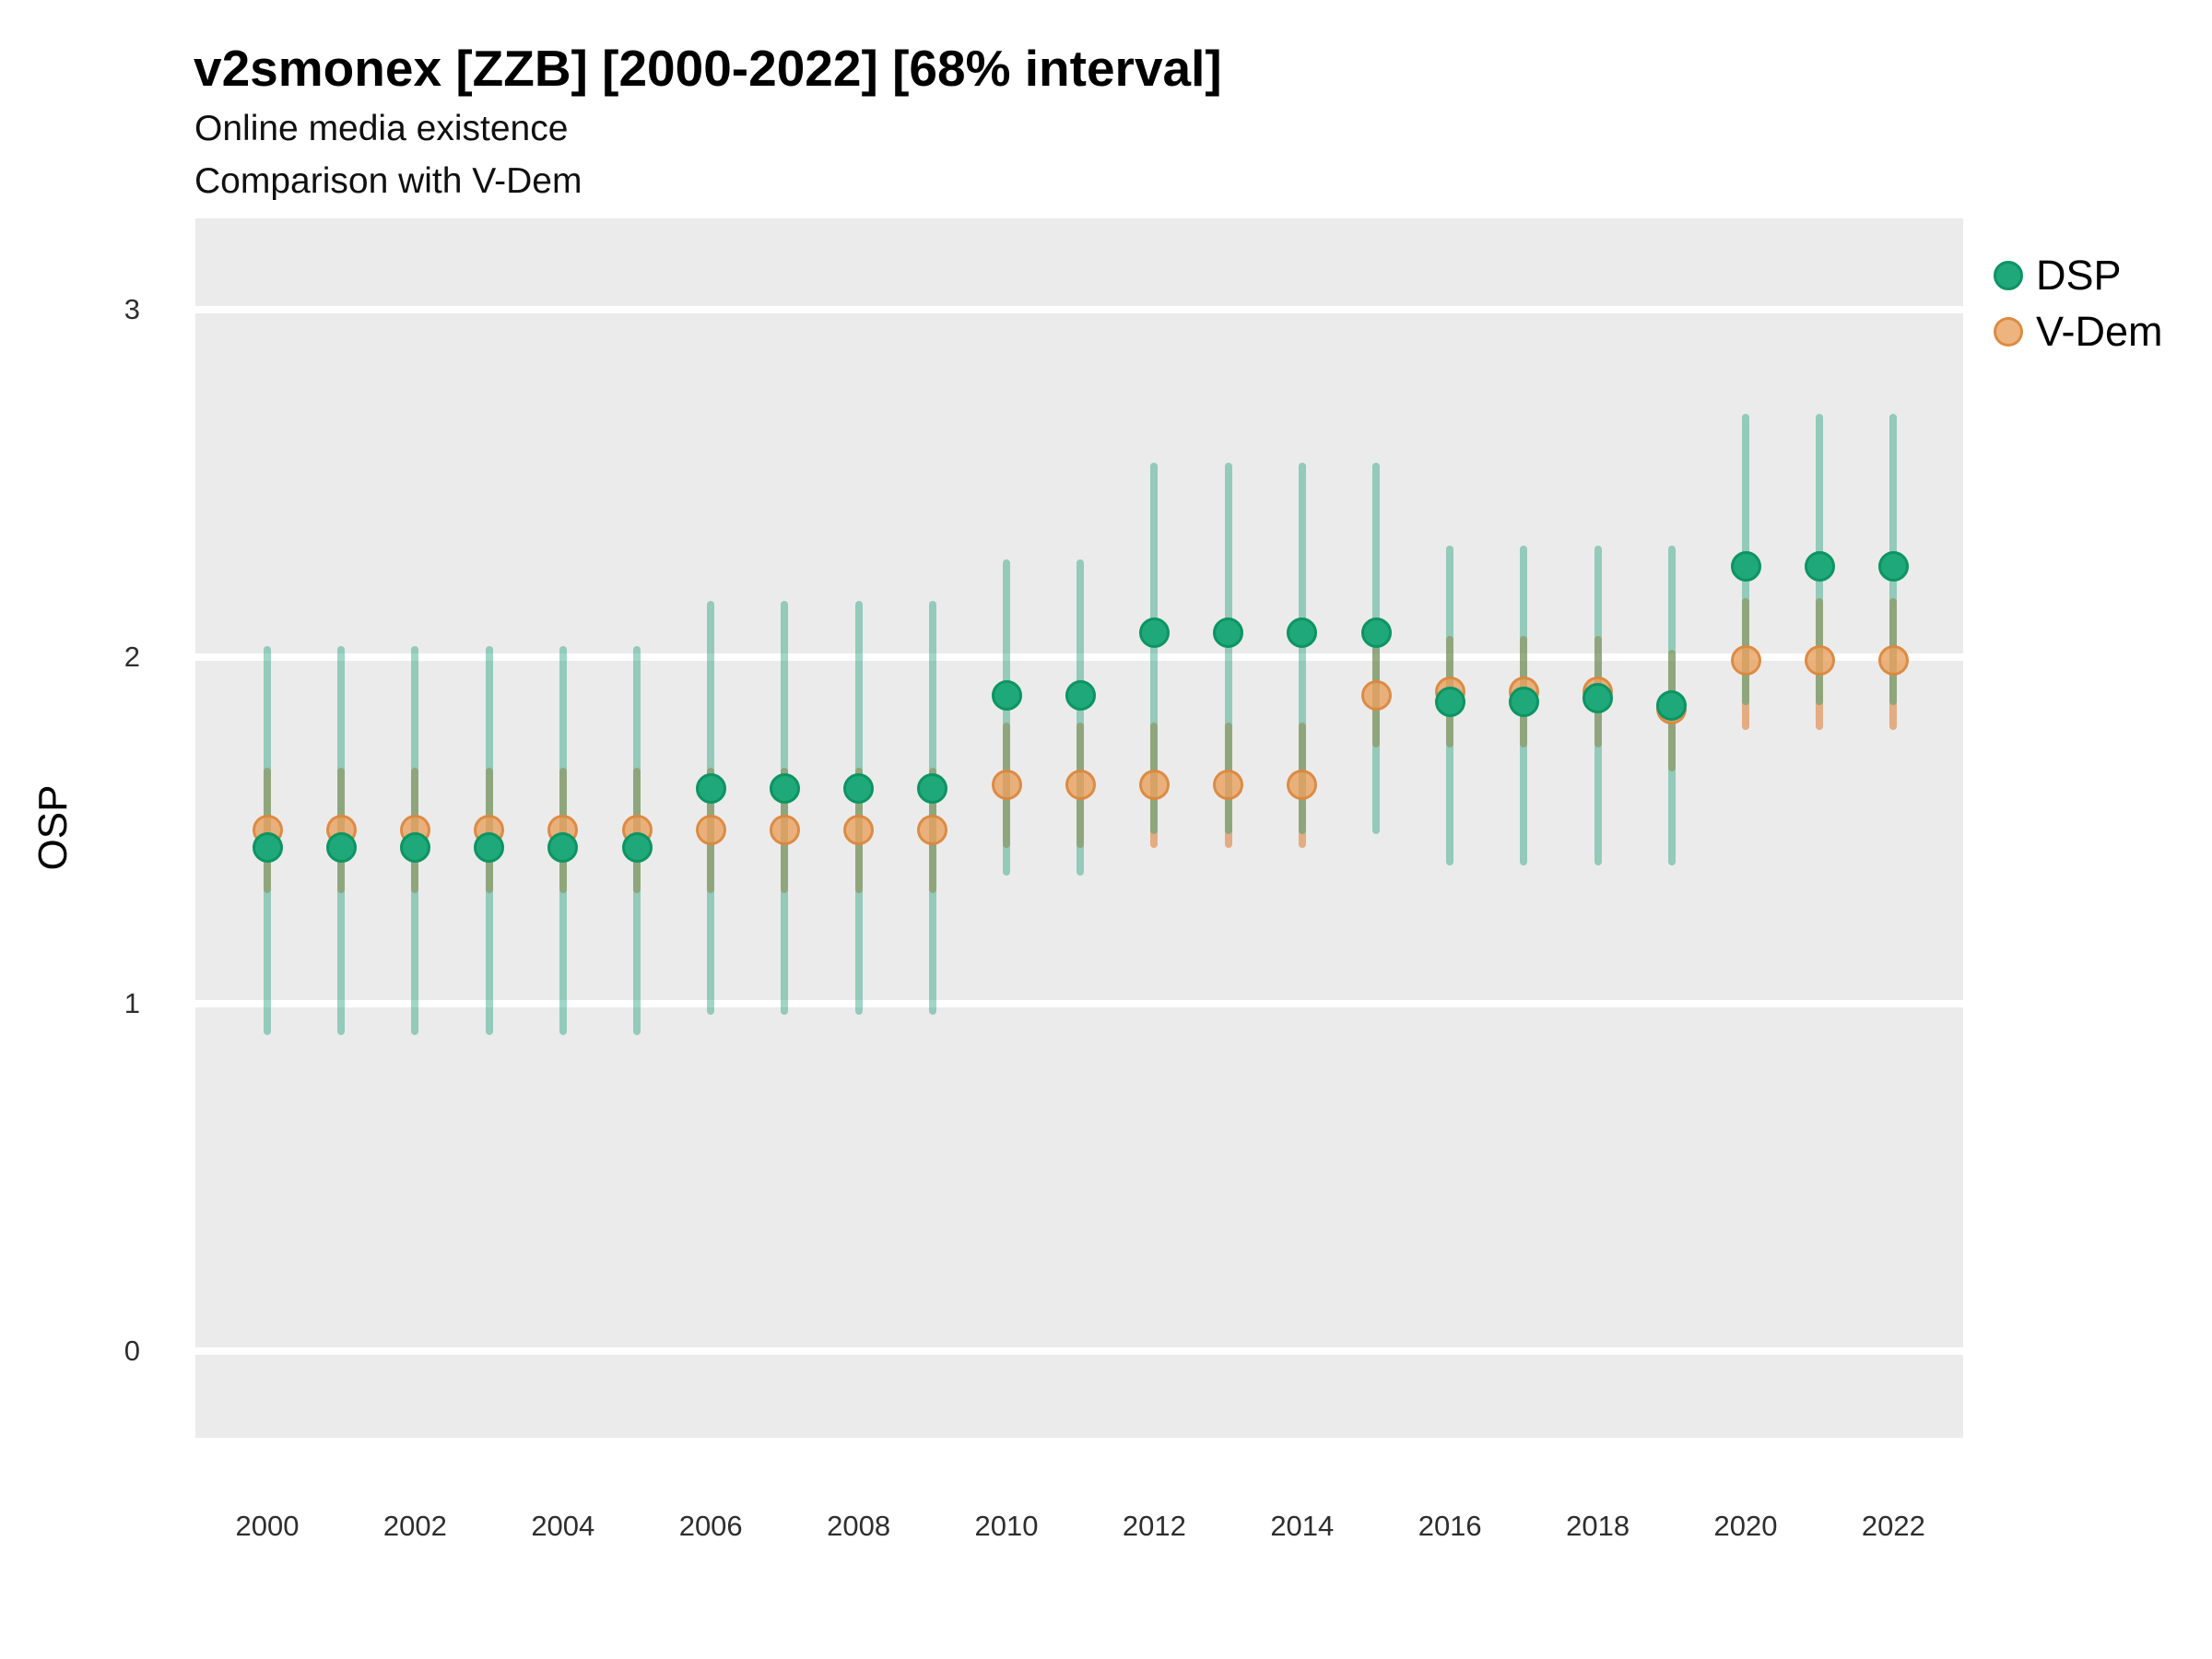 The image size is (2212, 1659). What do you see at coordinates (784, 789) in the screenshot?
I see `dsp-point-2007` at bounding box center [784, 789].